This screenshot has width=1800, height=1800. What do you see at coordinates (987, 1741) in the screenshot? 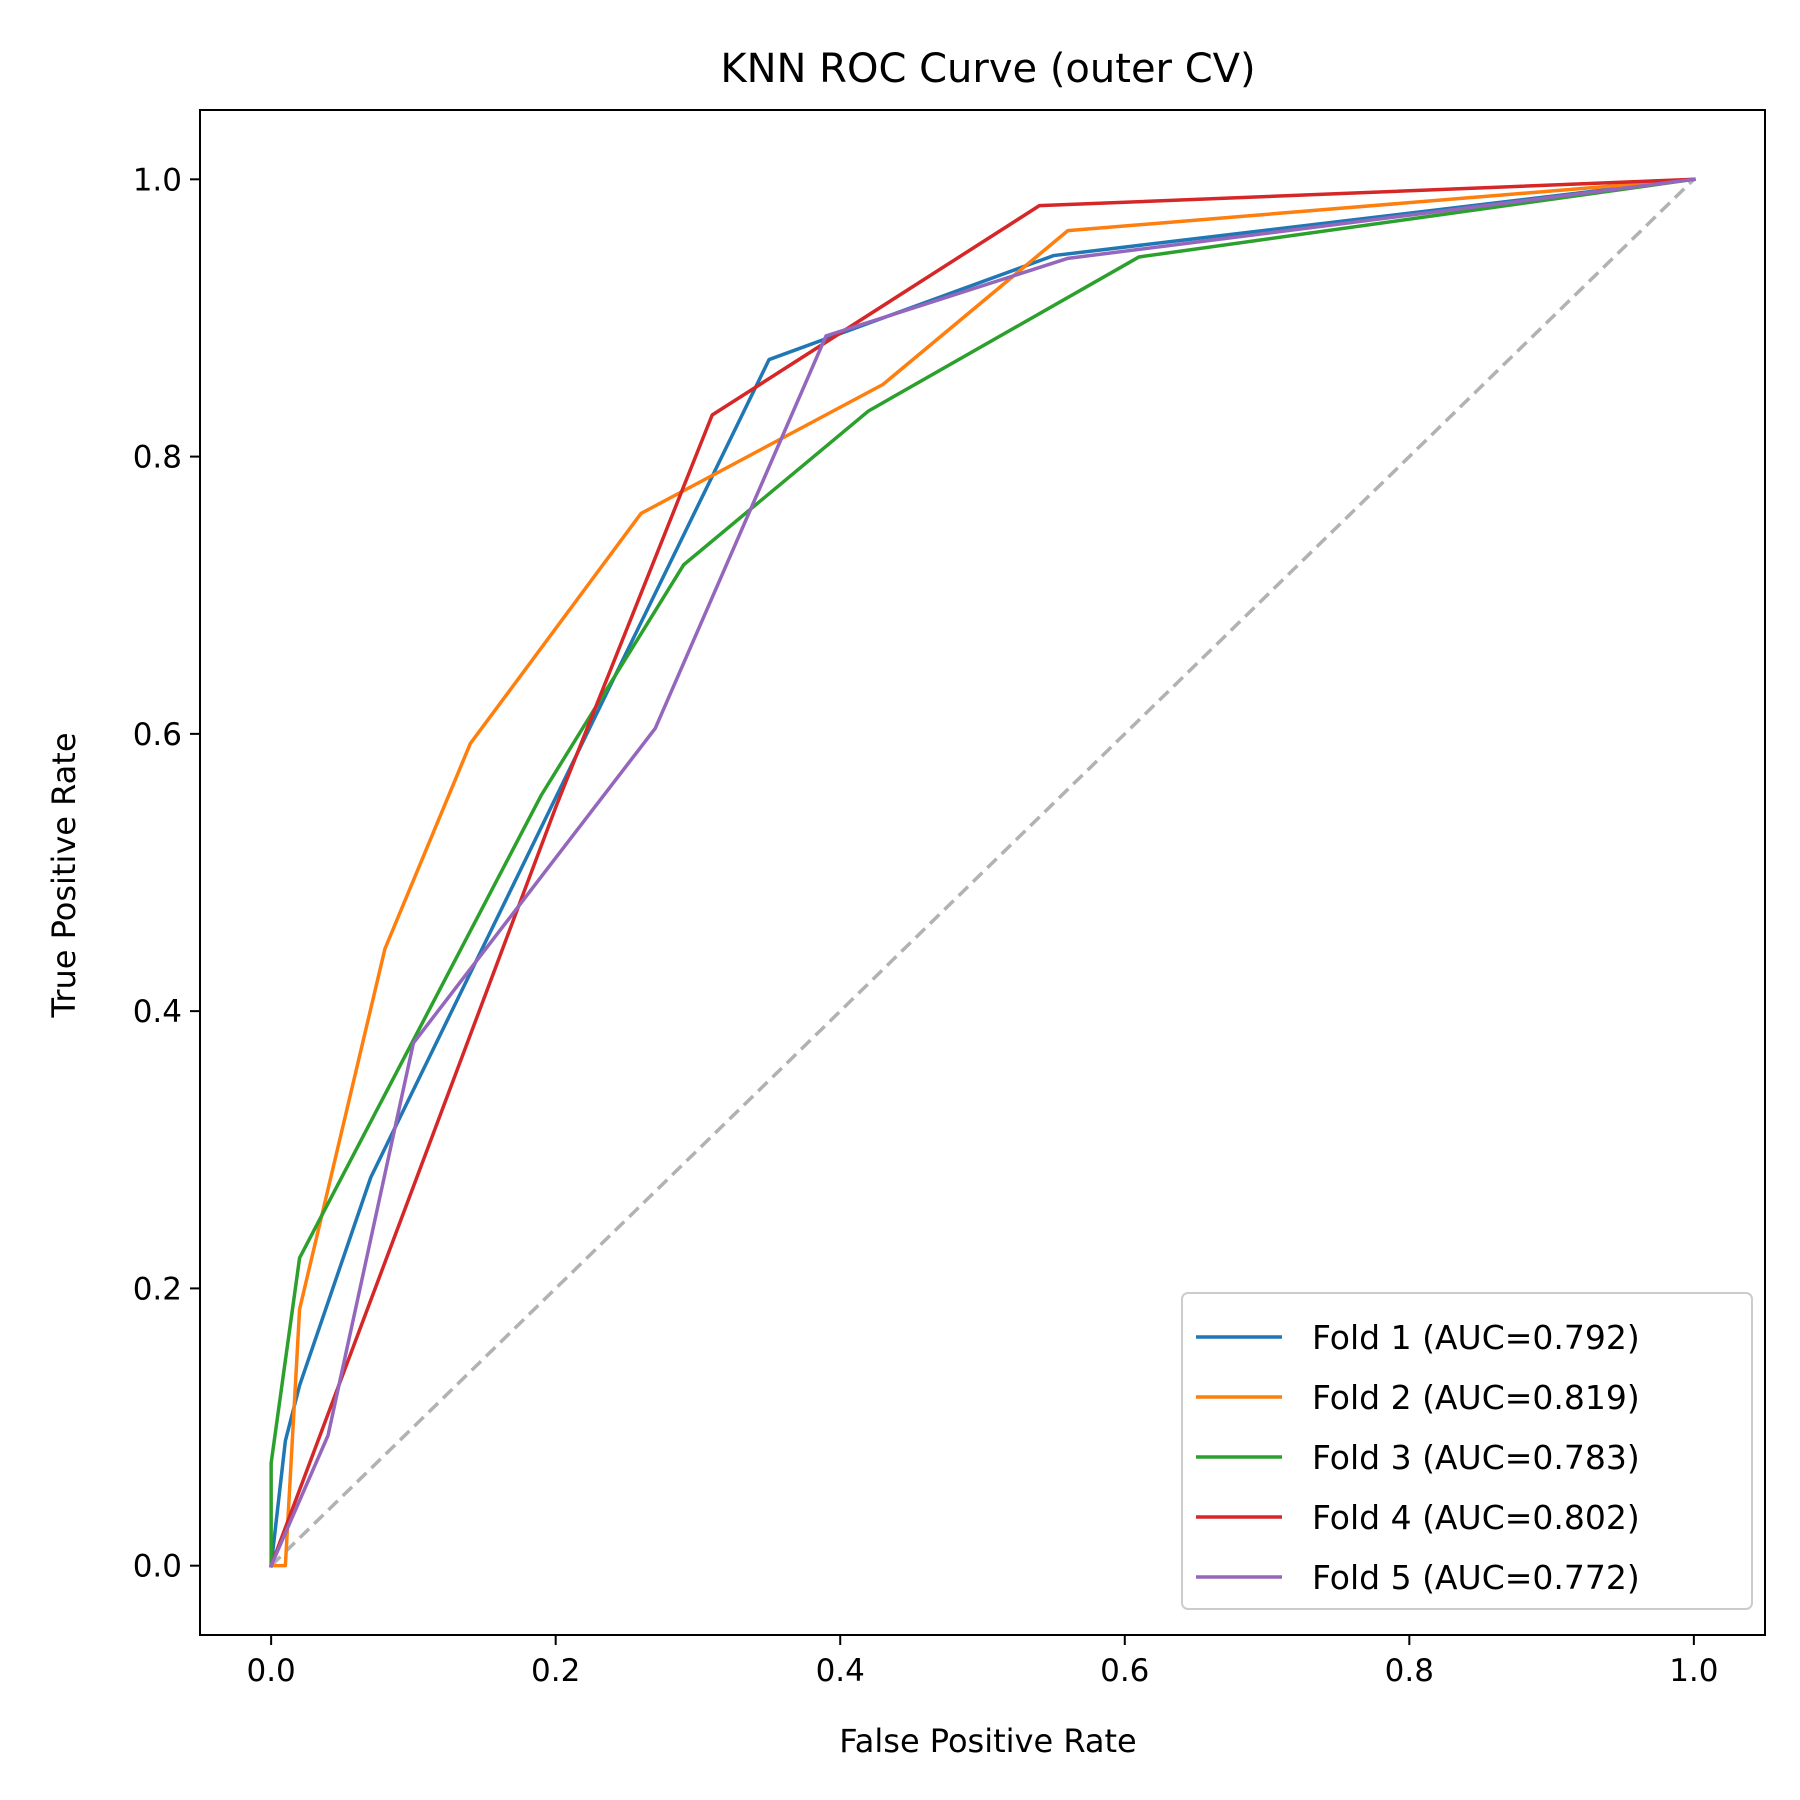
I see `x-axis-label: False Positive Rate` at bounding box center [987, 1741].